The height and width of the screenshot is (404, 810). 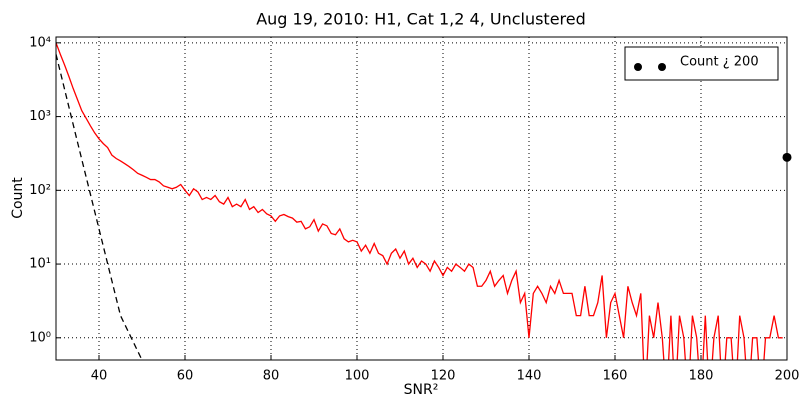 What do you see at coordinates (787, 376) in the screenshot?
I see `x-tick-label: 200` at bounding box center [787, 376].